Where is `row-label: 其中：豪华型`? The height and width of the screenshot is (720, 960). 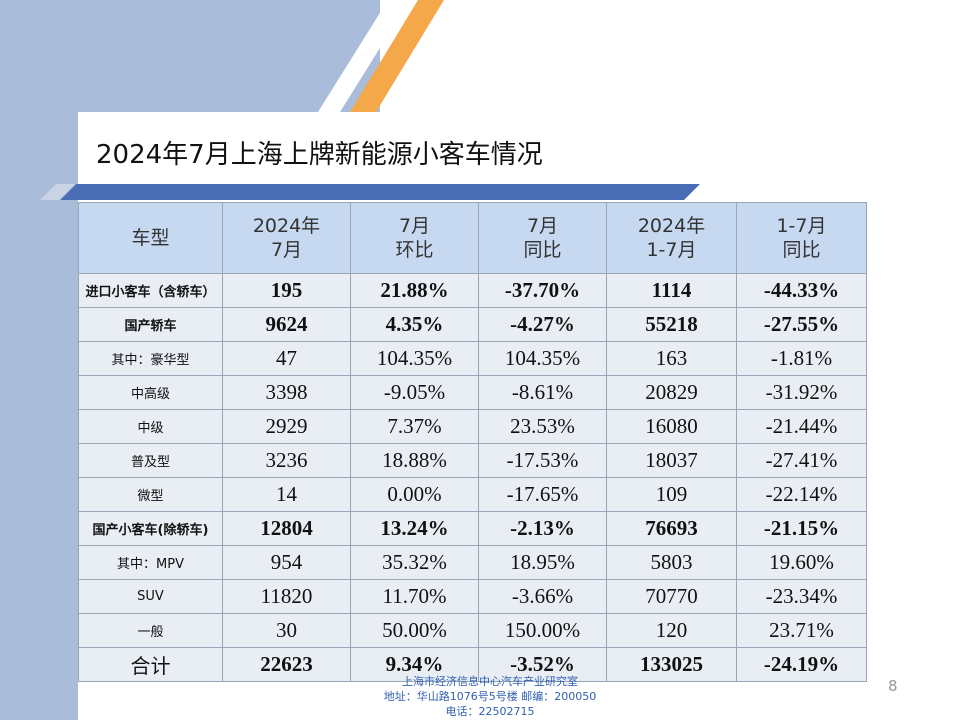 row-label: 其中：豪华型 is located at coordinates (150, 358).